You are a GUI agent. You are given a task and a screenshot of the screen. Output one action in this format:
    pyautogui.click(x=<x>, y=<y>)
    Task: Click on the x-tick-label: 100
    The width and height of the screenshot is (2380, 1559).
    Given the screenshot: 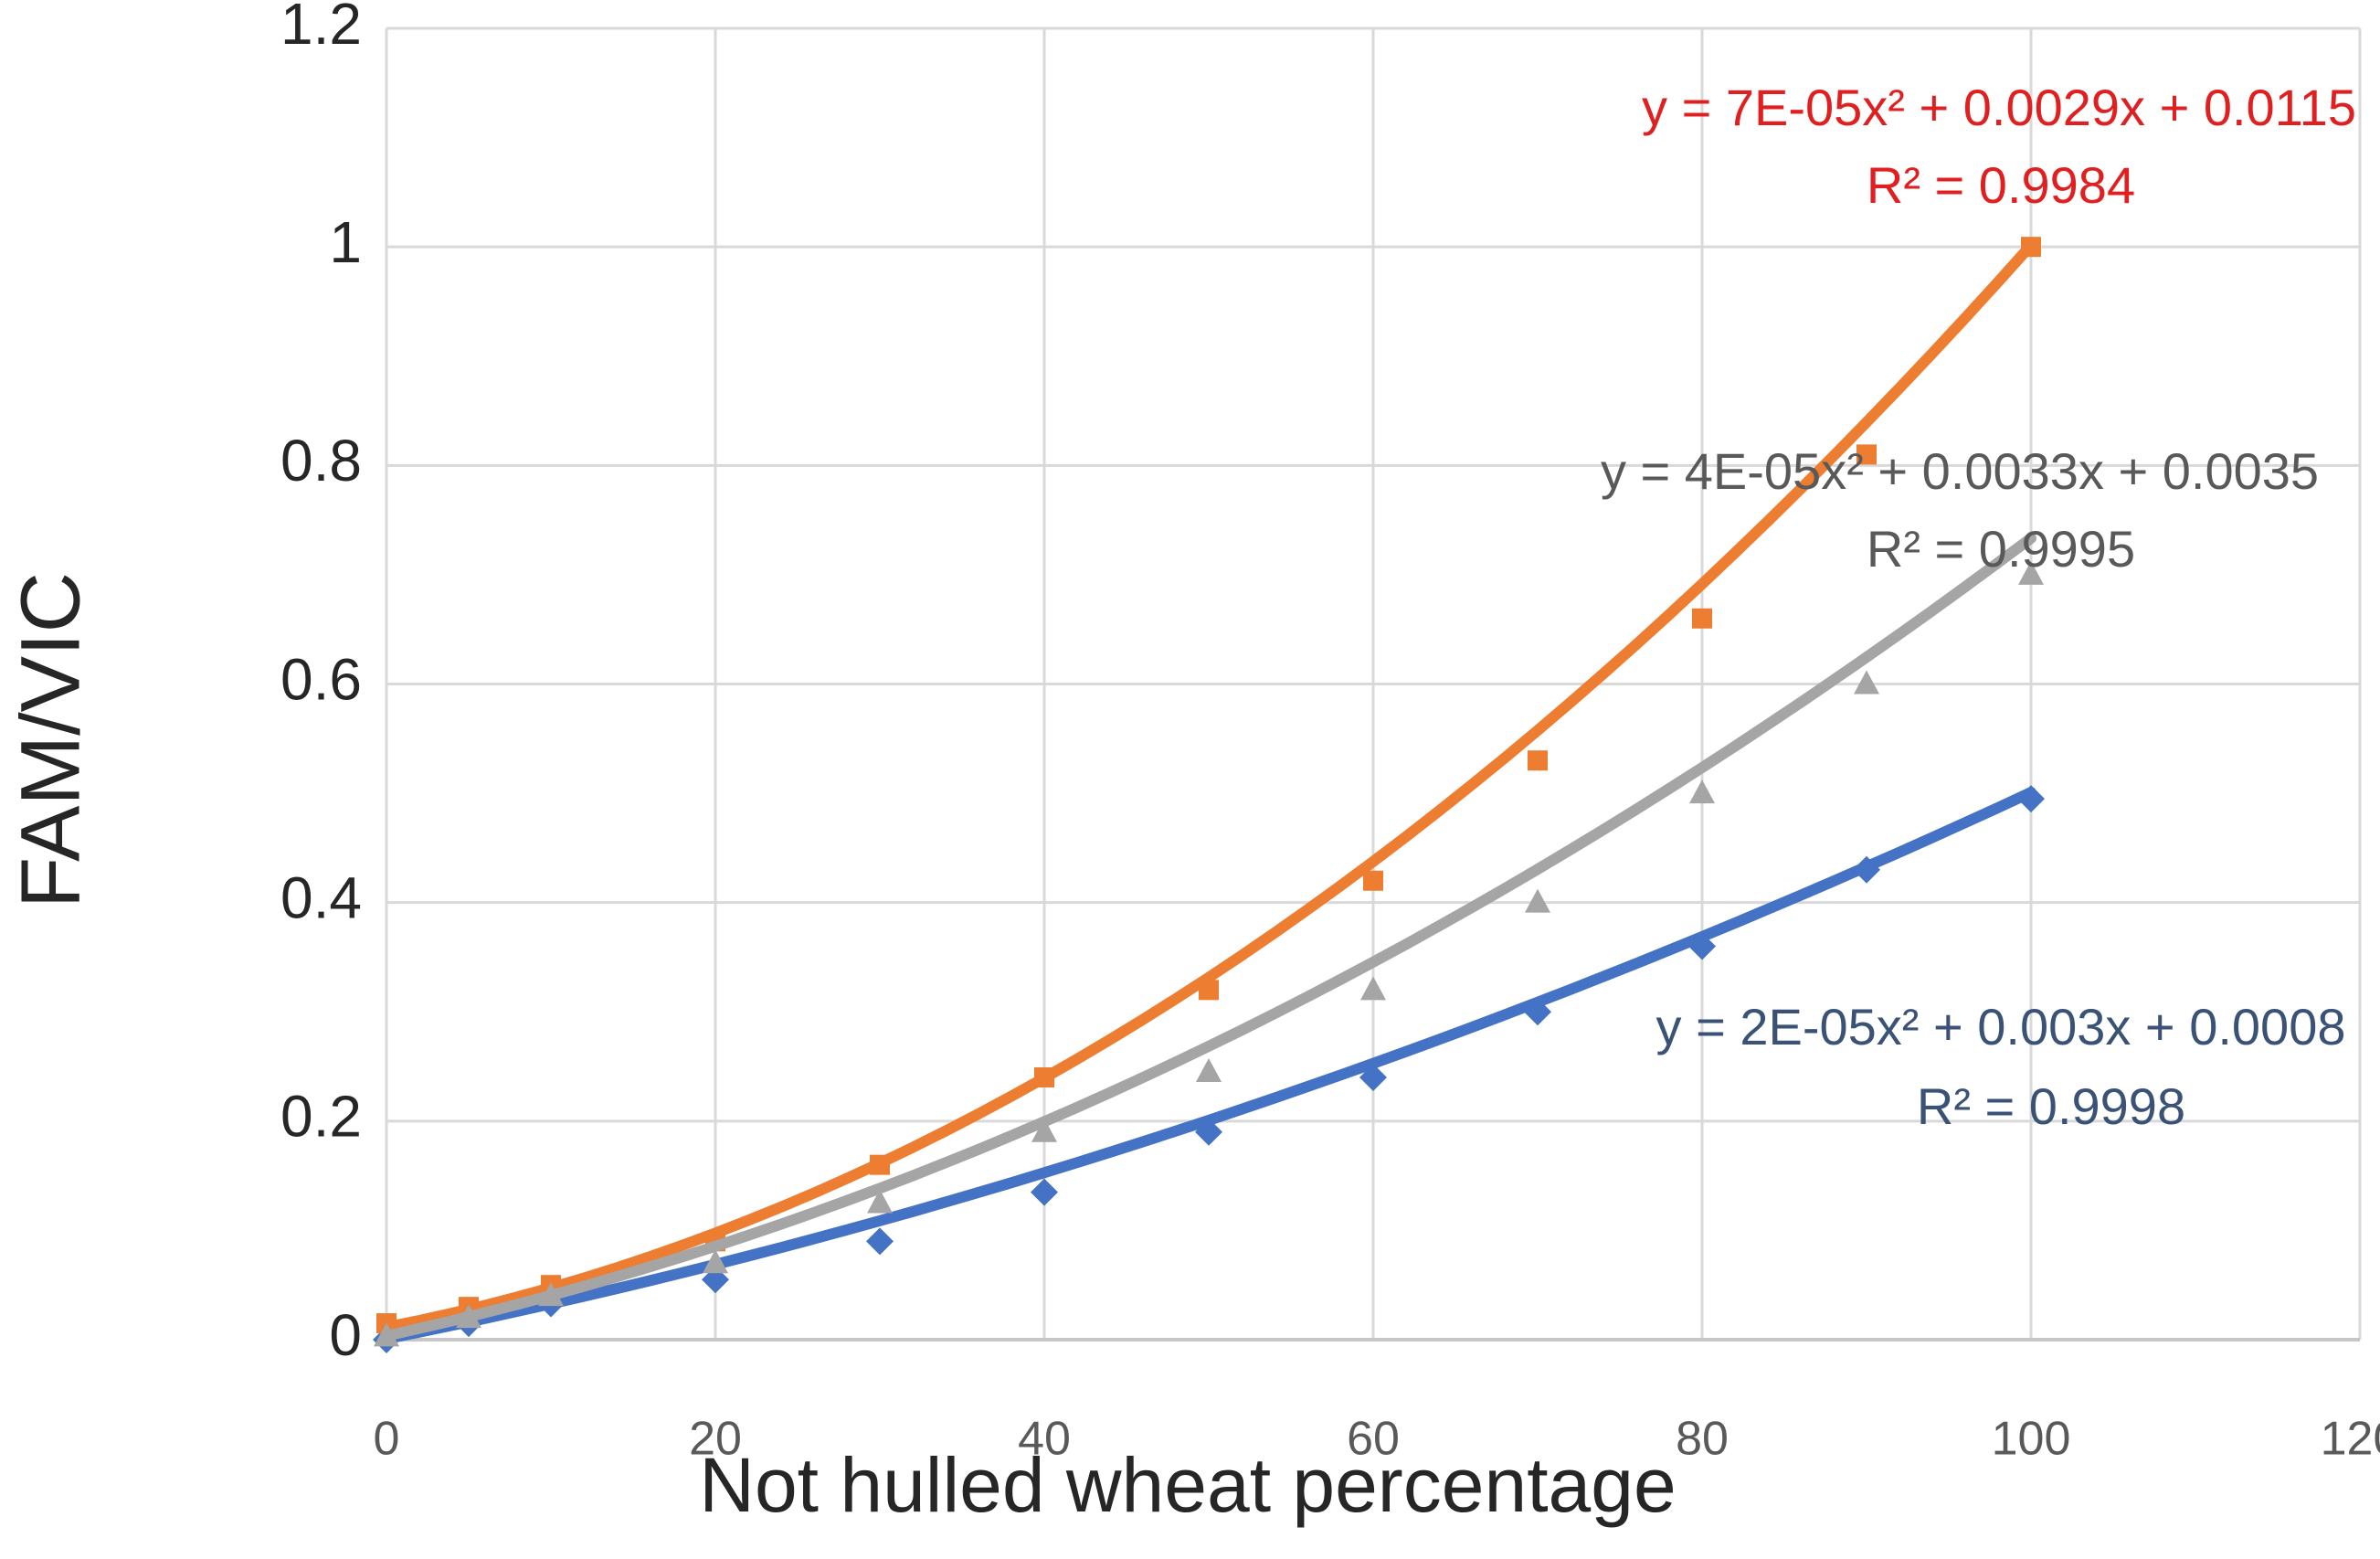 What is the action you would take?
    pyautogui.click(x=2032, y=1440)
    